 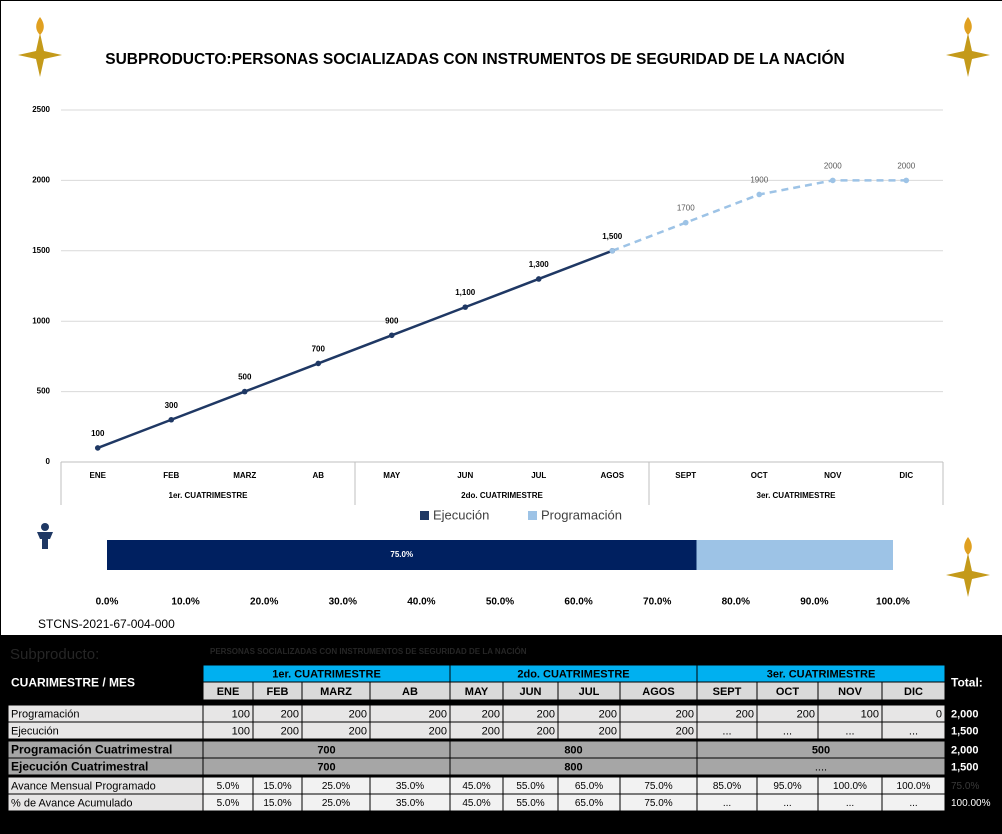 What do you see at coordinates (893, 602) in the screenshot?
I see `x-tick-label: 100.0%` at bounding box center [893, 602].